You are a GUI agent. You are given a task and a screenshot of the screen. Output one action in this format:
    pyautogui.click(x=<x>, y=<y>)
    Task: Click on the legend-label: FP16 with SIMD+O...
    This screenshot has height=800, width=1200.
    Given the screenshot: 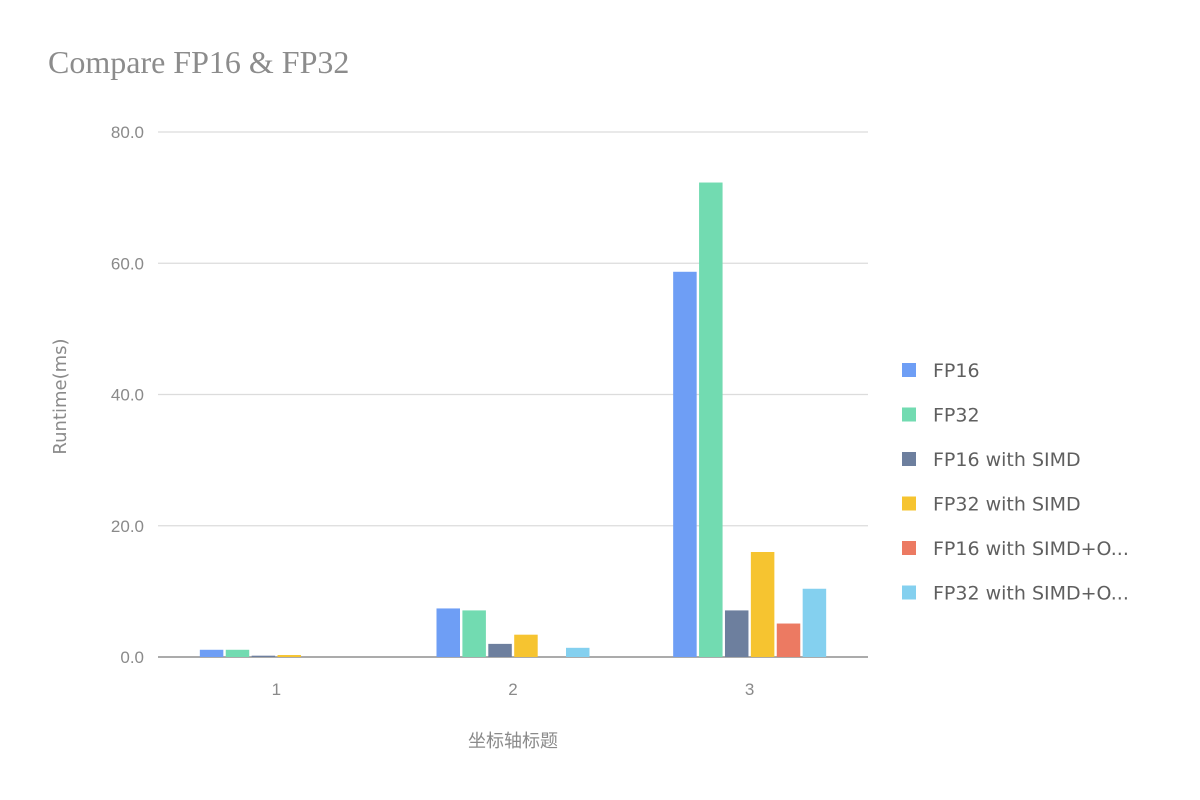 What is the action you would take?
    pyautogui.click(x=1031, y=549)
    